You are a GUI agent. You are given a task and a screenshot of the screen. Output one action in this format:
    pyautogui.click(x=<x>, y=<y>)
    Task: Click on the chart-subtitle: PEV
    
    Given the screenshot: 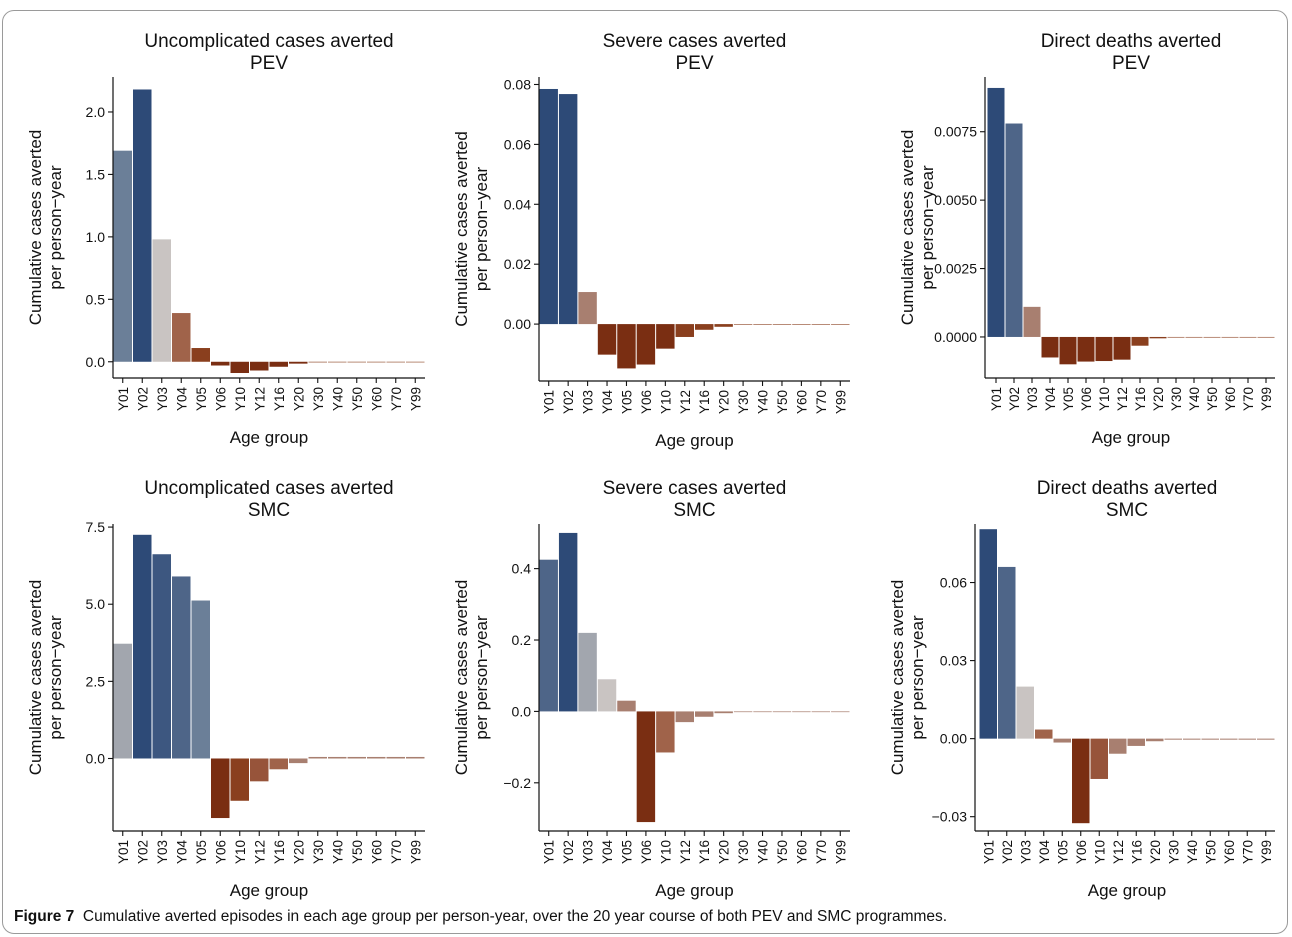 What is the action you would take?
    pyautogui.click(x=269, y=63)
    